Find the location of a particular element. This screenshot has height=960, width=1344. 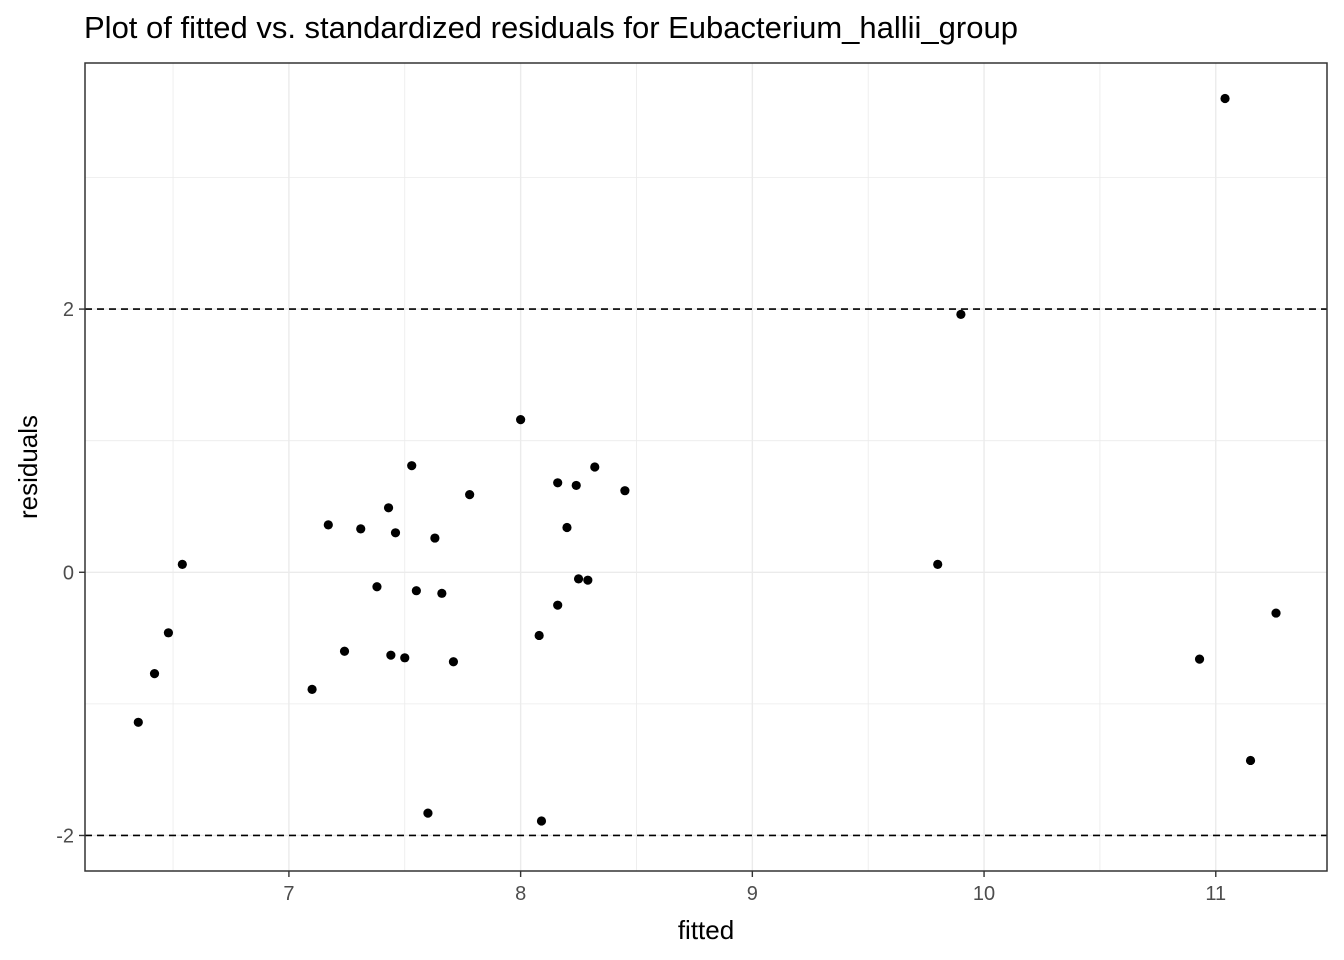

y-tick-label: 2 is located at coordinates (68, 310).